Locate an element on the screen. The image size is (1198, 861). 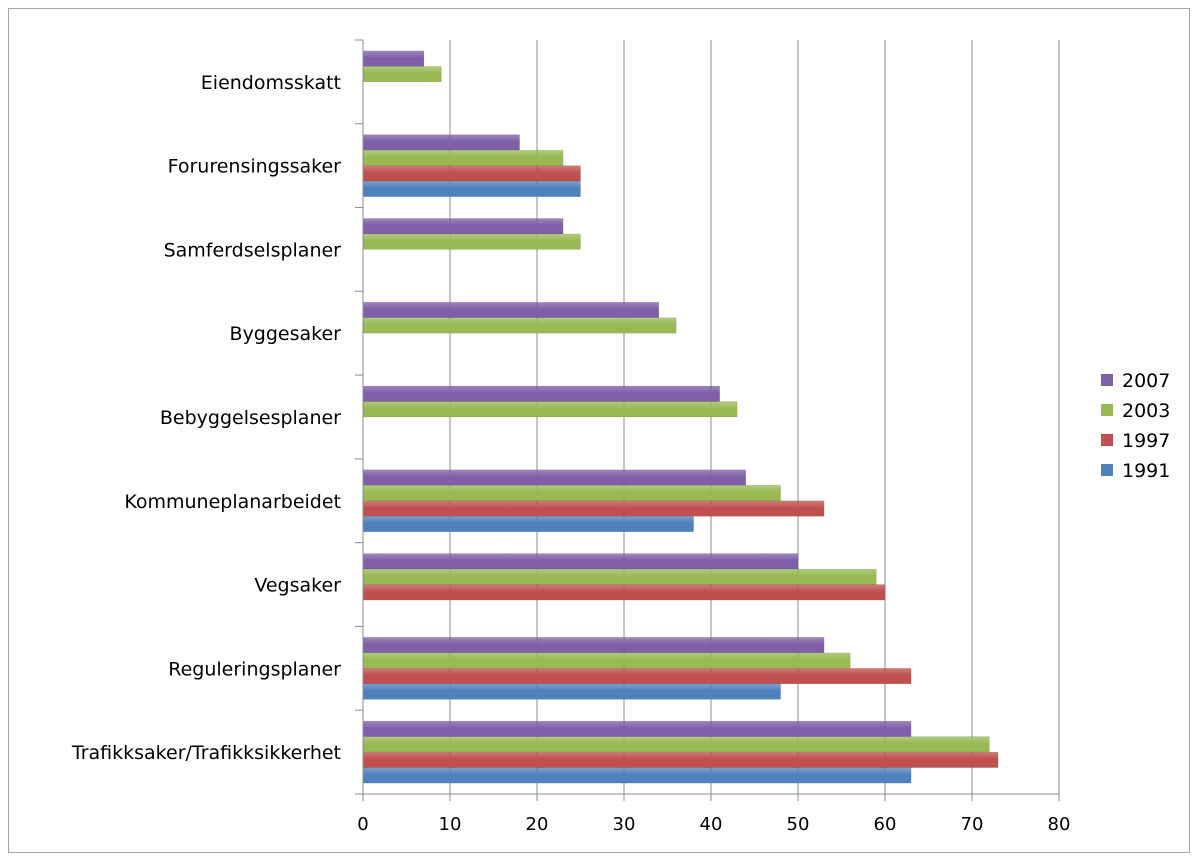
category-label: Reguleringsplaner is located at coordinates (254, 669).